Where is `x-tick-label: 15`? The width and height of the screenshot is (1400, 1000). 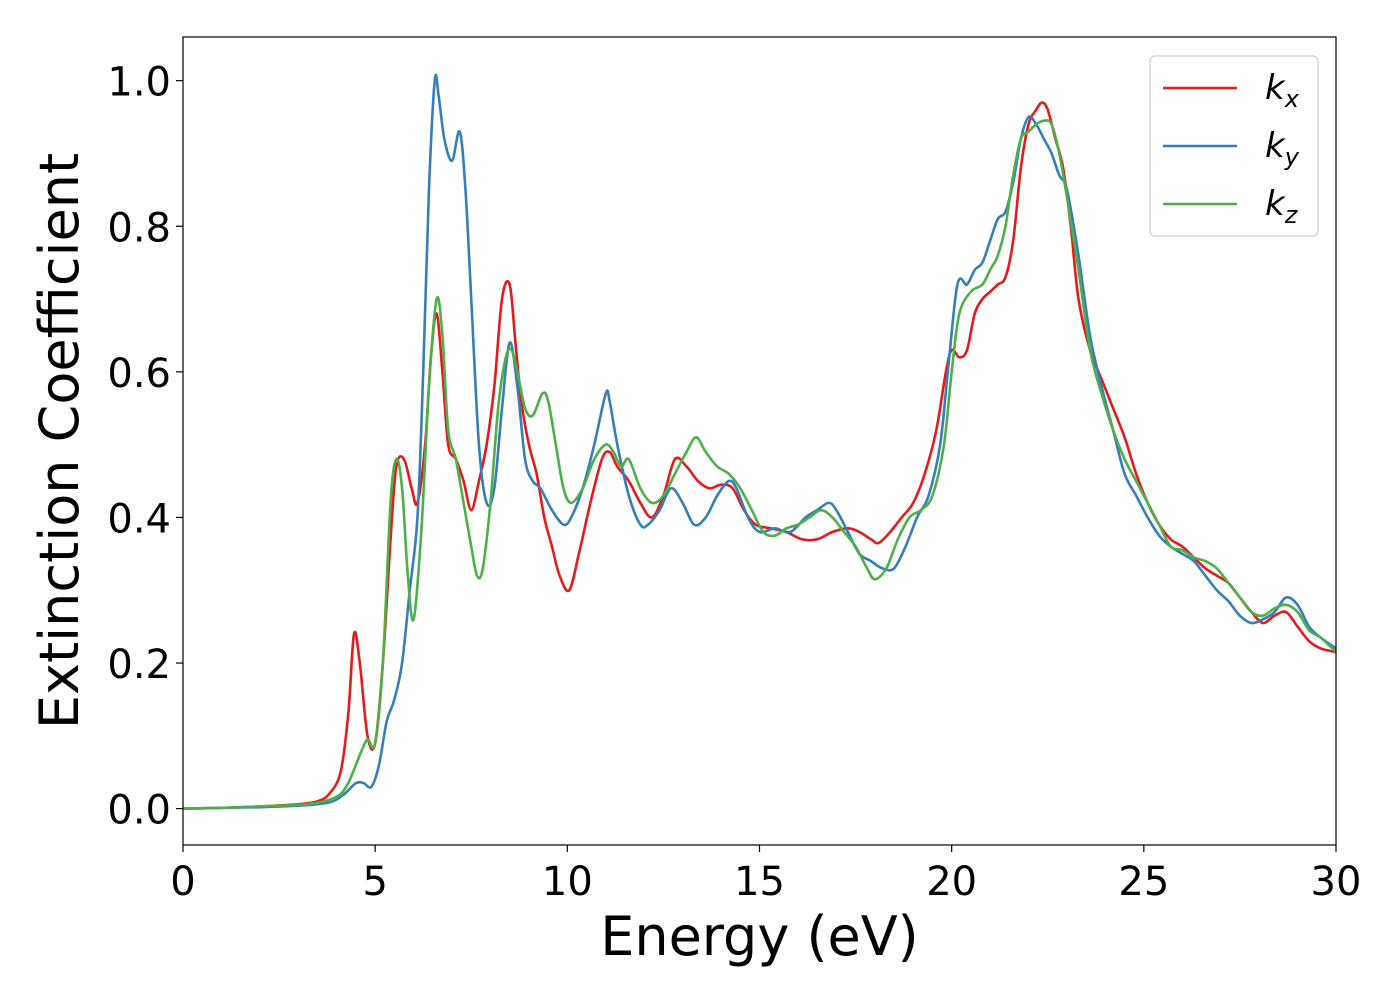 x-tick-label: 15 is located at coordinates (759, 882).